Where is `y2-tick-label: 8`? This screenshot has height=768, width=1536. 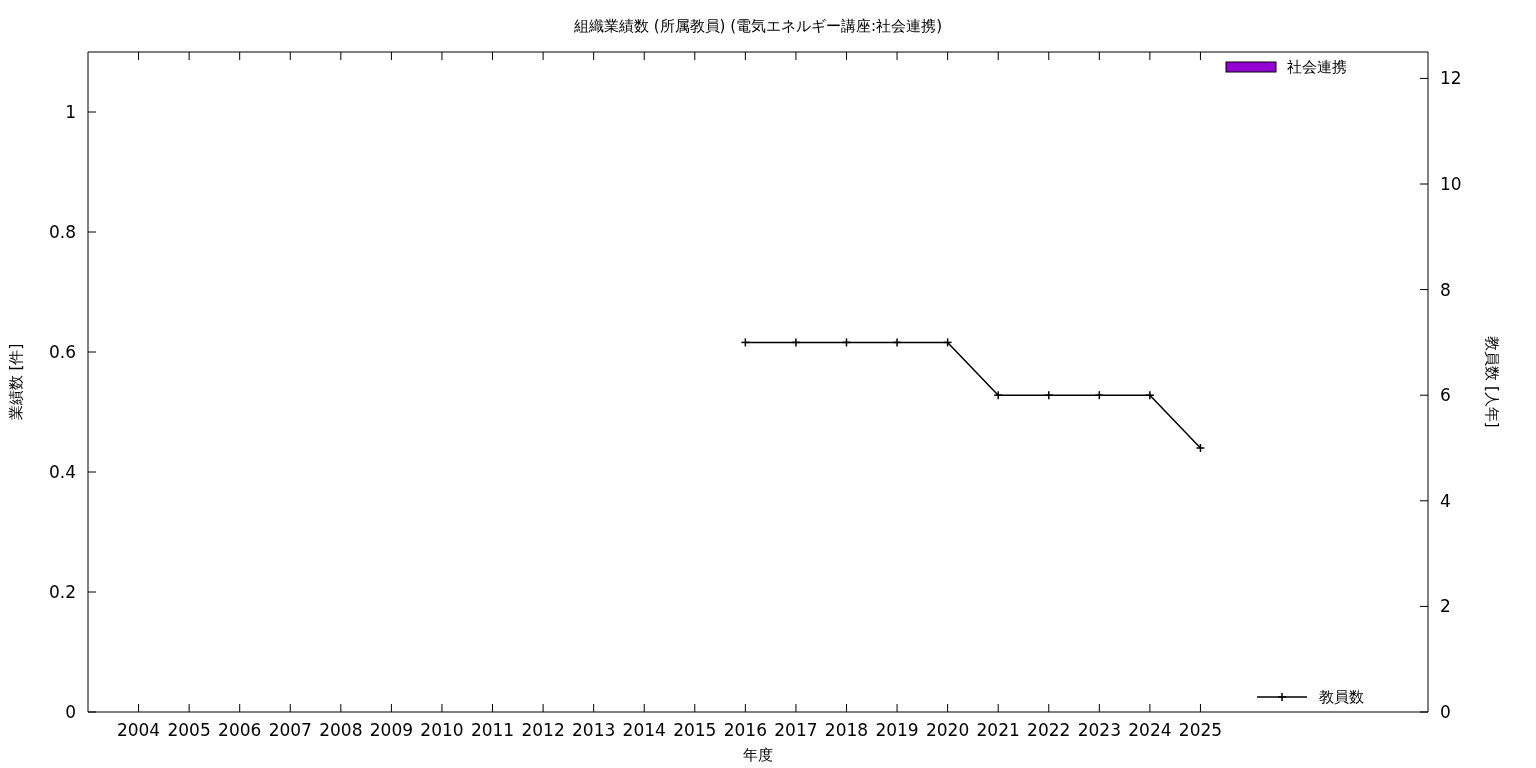 y2-tick-label: 8 is located at coordinates (1445, 289).